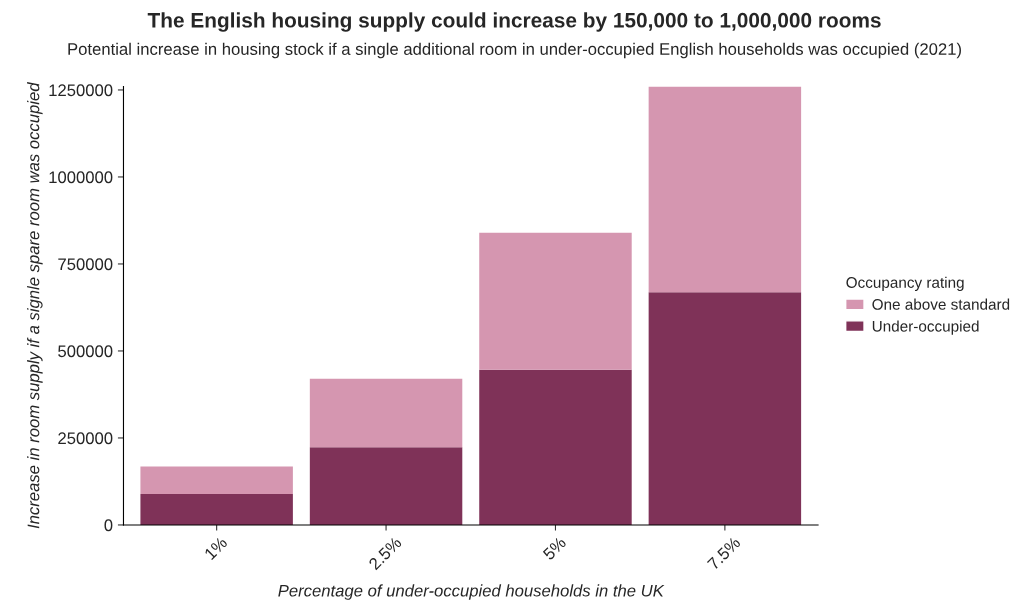 The width and height of the screenshot is (1029, 609). I want to click on chart-subtitle: Potential increase in housing stock if a single additional room in under-occupied English households was occupied (2021), so click(514, 50).